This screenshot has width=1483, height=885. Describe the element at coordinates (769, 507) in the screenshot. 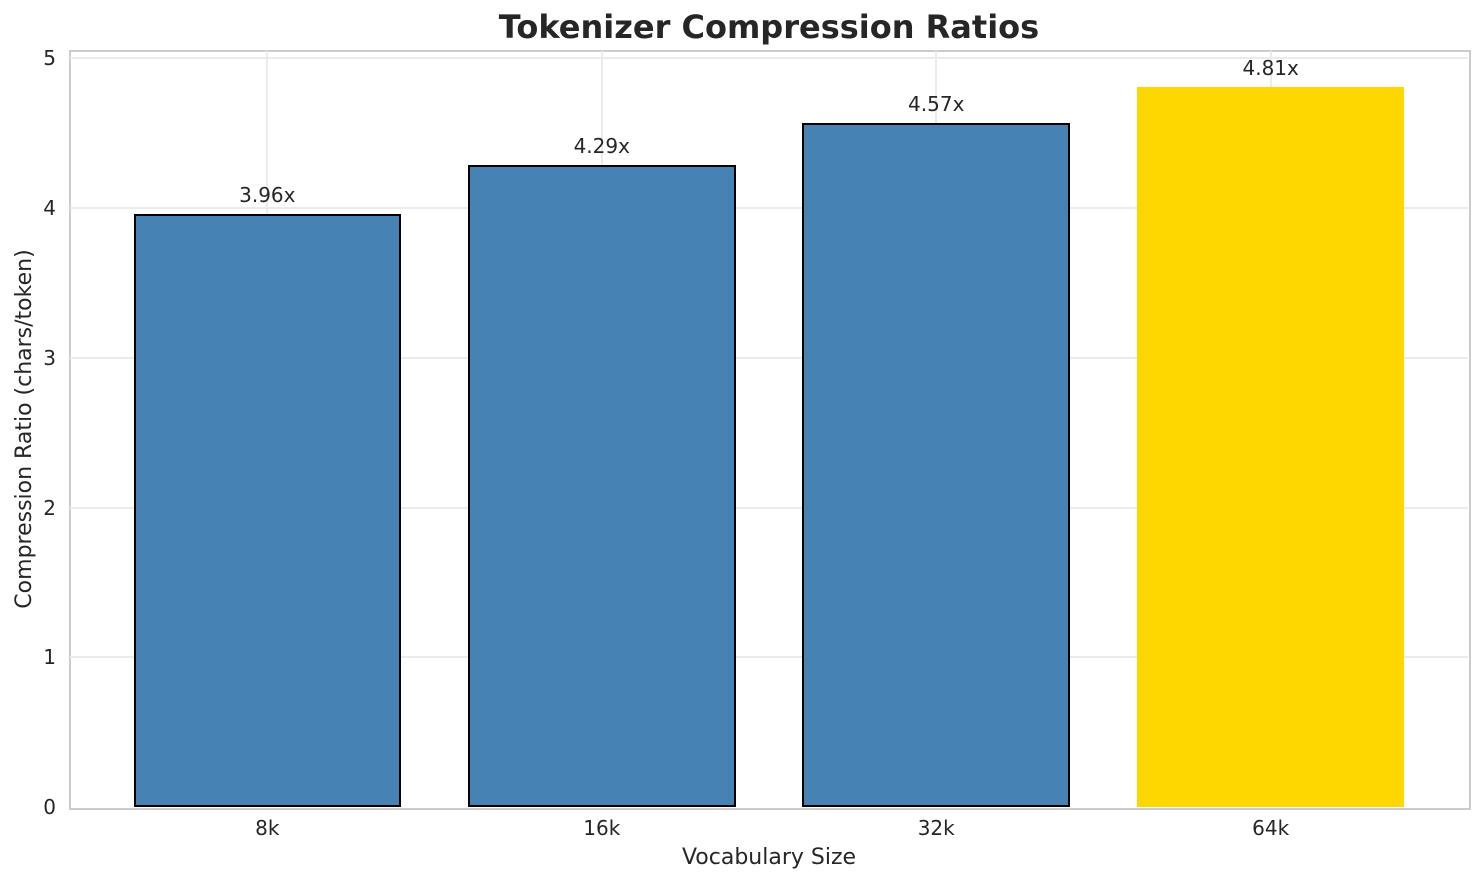

I see `h-gridline-y2` at that location.